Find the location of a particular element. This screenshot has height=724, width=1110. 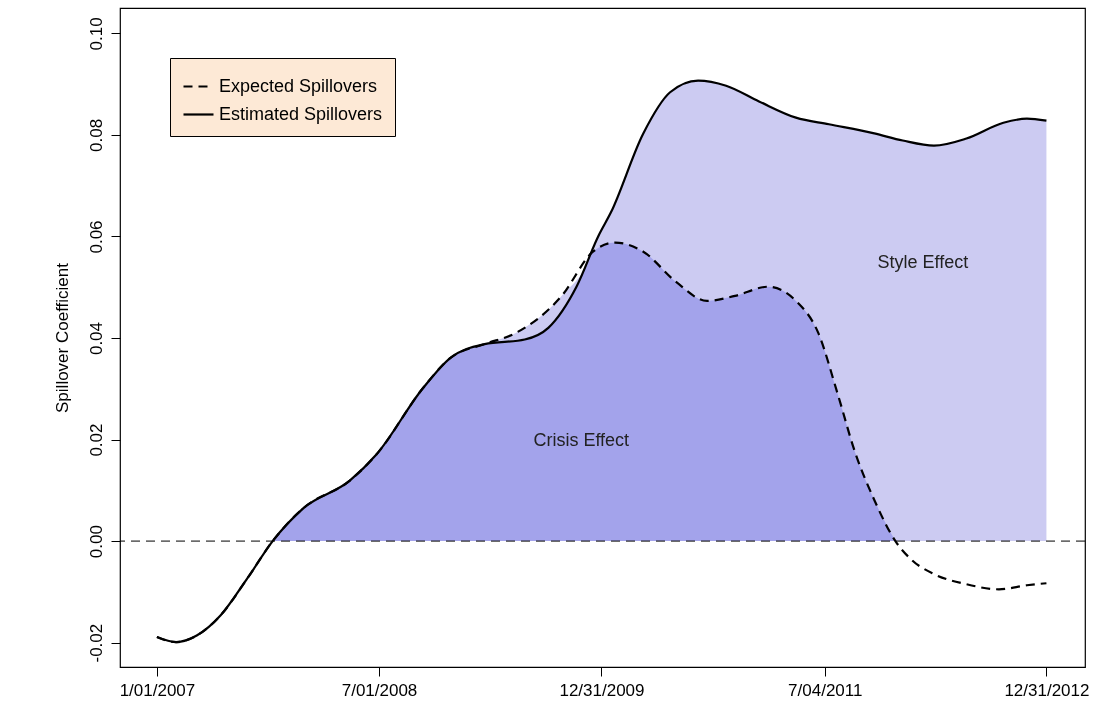

y-tick-label: -0.02 is located at coordinates (96, 643).